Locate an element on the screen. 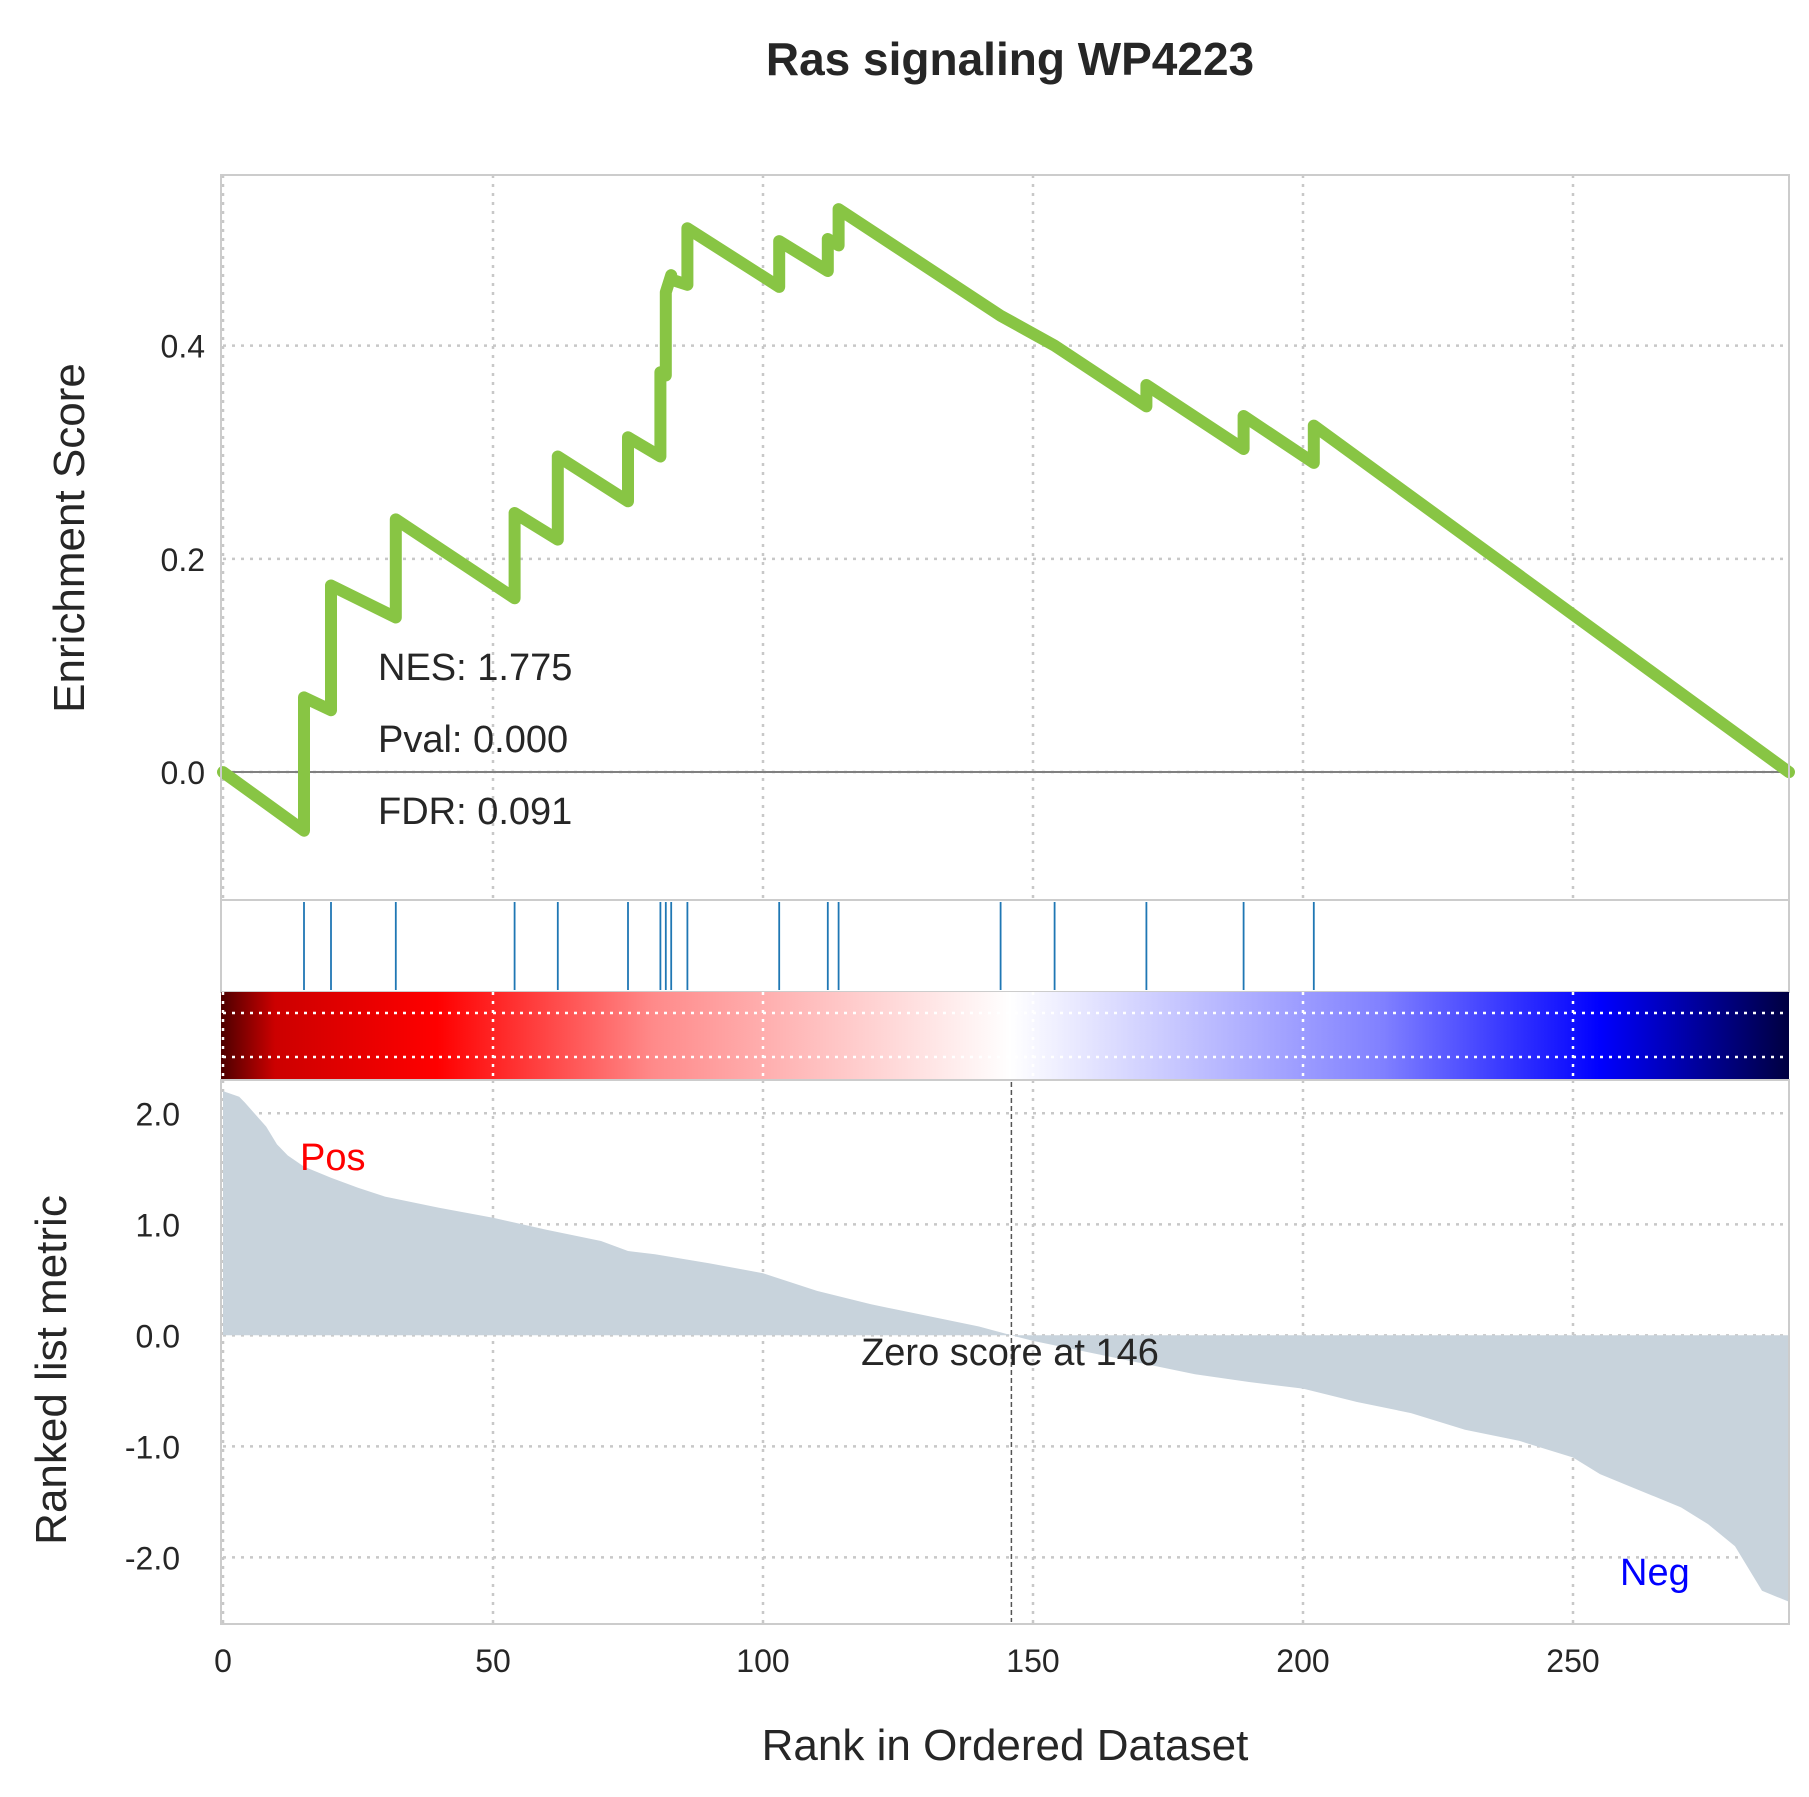 The image size is (1809, 1797). zero-score-annotation: Zero score at 146 is located at coordinates (1010, 1353).